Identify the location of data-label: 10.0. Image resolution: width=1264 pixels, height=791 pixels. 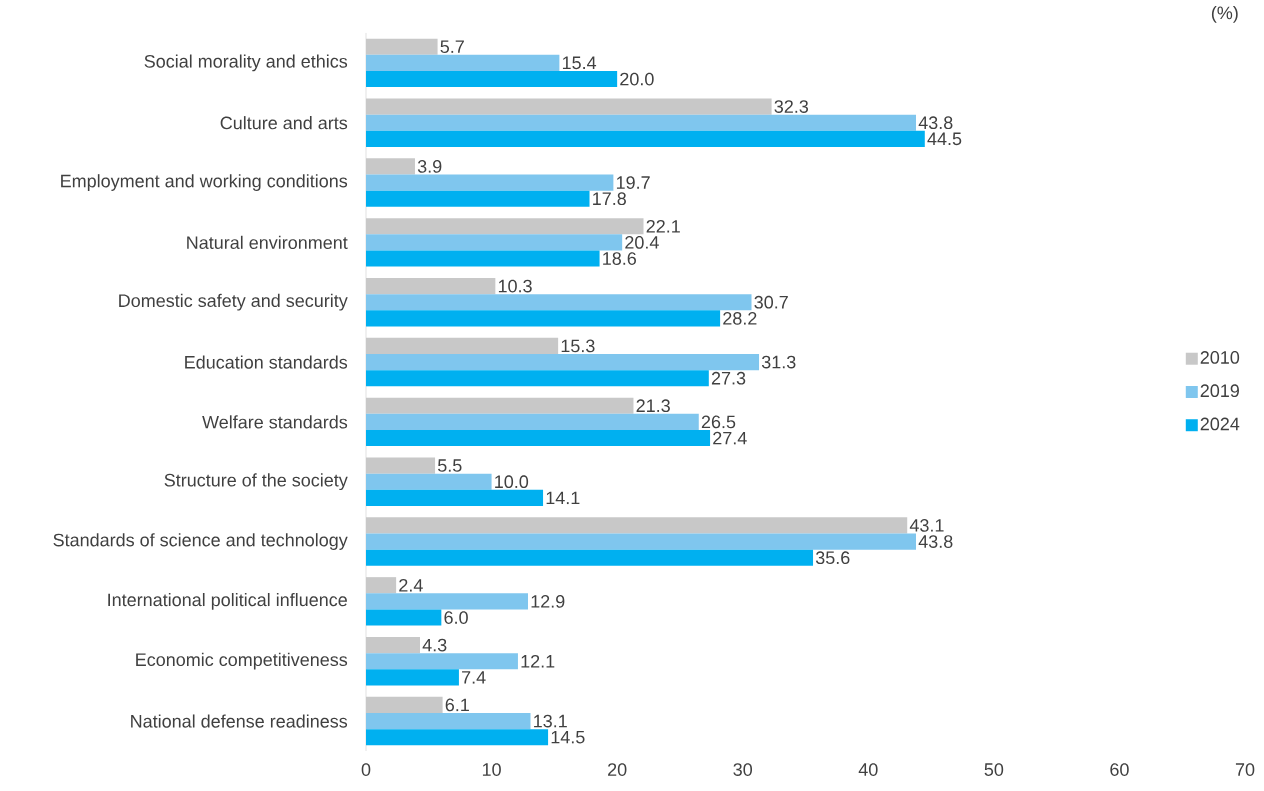
(512, 482).